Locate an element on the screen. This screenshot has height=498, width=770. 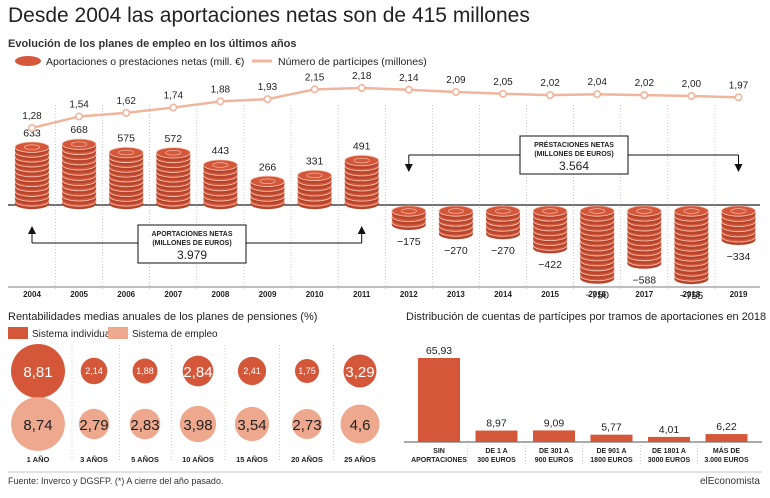
bar-value-label: 668 is located at coordinates (79, 130).